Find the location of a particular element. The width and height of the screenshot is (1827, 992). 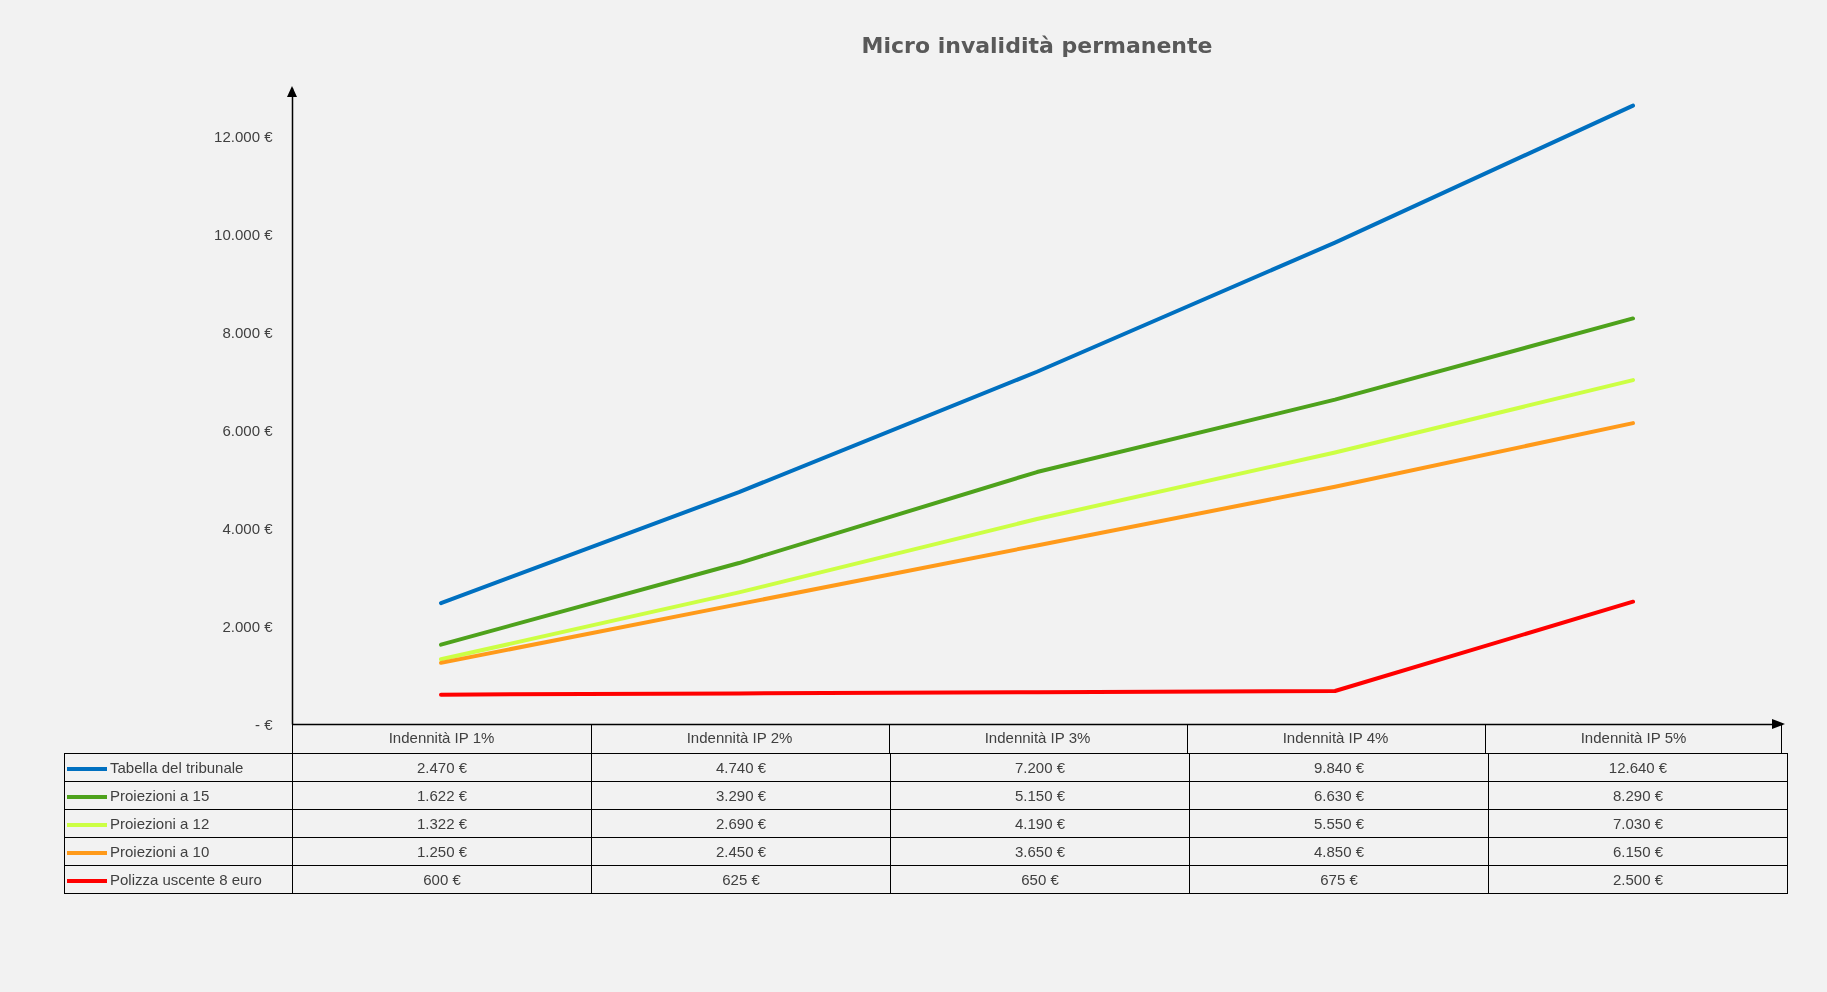

data-label: 3.290 € is located at coordinates (741, 795).